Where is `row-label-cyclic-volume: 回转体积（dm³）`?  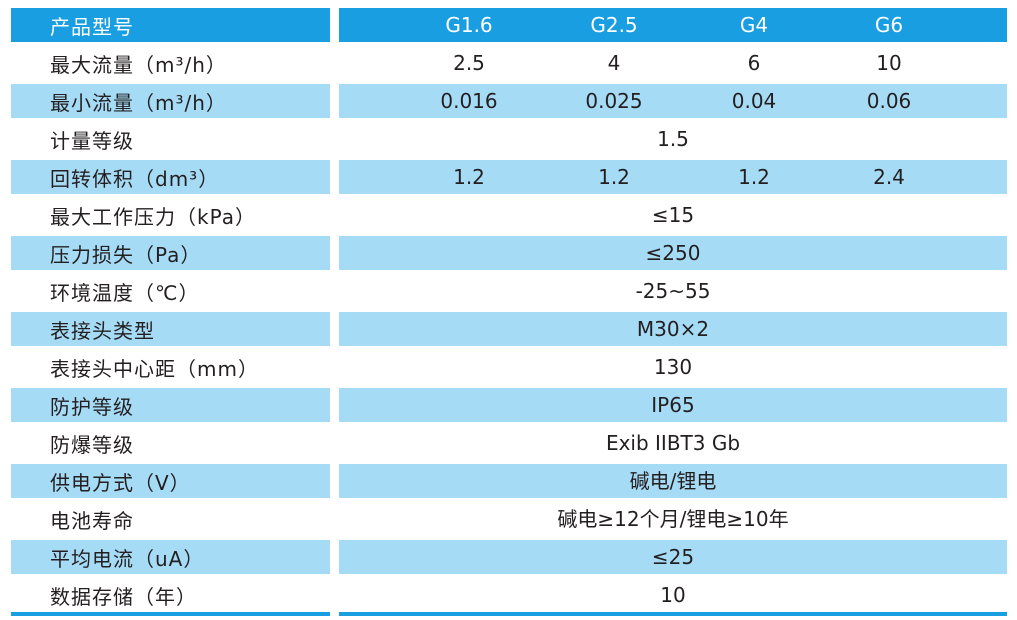
row-label-cyclic-volume: 回转体积（dm³） is located at coordinates (170, 177).